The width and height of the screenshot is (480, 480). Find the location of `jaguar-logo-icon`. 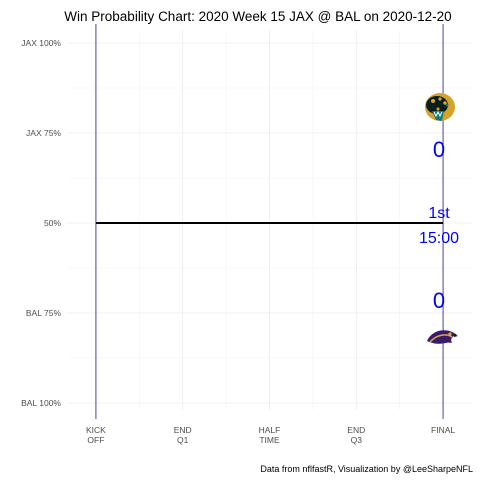

jaguar-logo-icon is located at coordinates (440, 107).